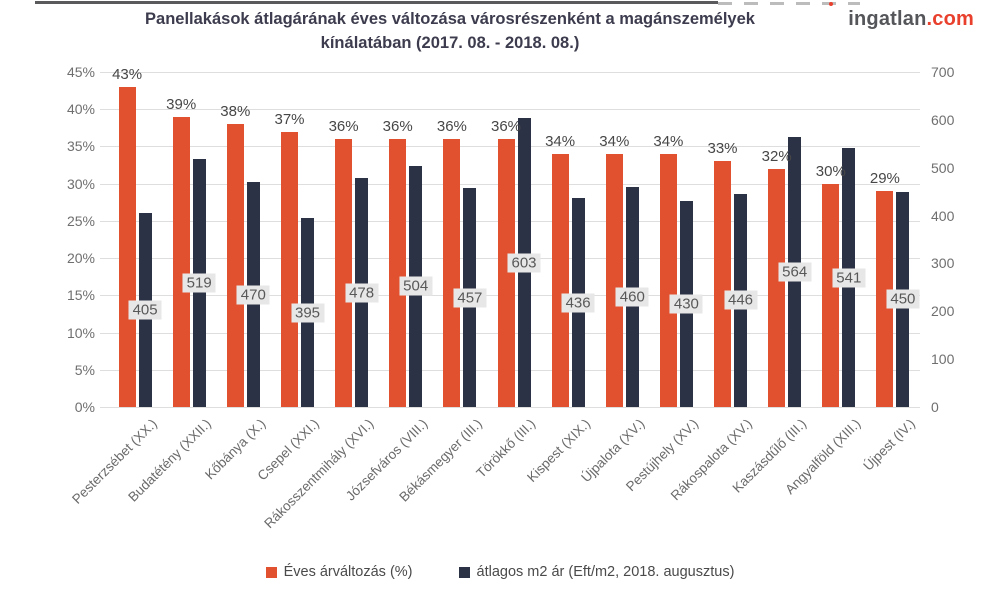 This screenshot has width=1000, height=600. What do you see at coordinates (776, 156) in the screenshot?
I see `bar-label-percent: 32%` at bounding box center [776, 156].